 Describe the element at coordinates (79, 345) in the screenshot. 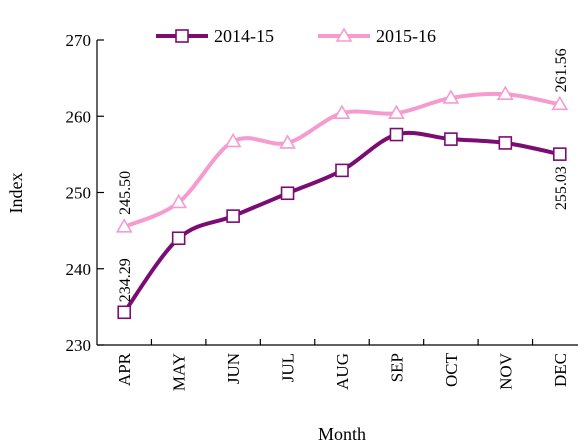

I see `y-tick-label: 230` at that location.